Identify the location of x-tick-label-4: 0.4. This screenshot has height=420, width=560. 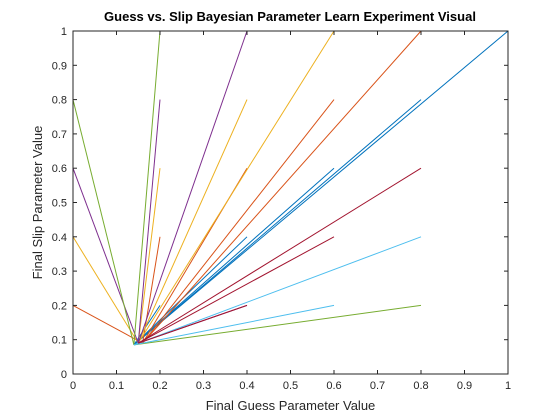
(246, 386).